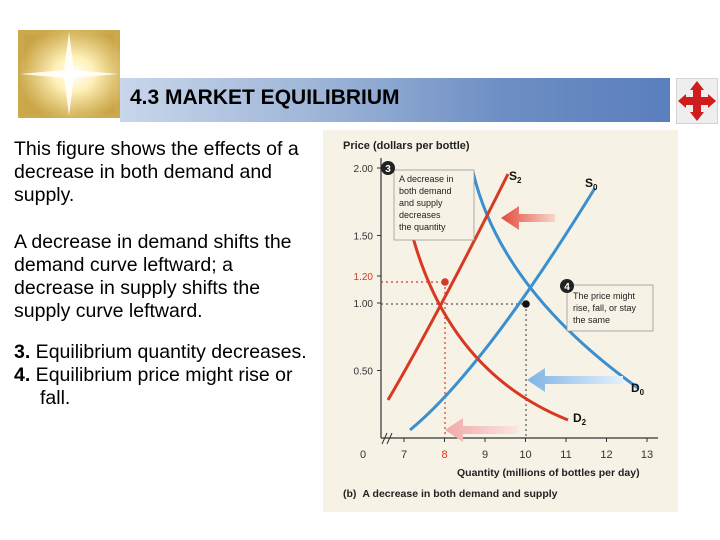  Describe the element at coordinates (364, 169) in the screenshot. I see `y-tick-label: 2.00` at that location.